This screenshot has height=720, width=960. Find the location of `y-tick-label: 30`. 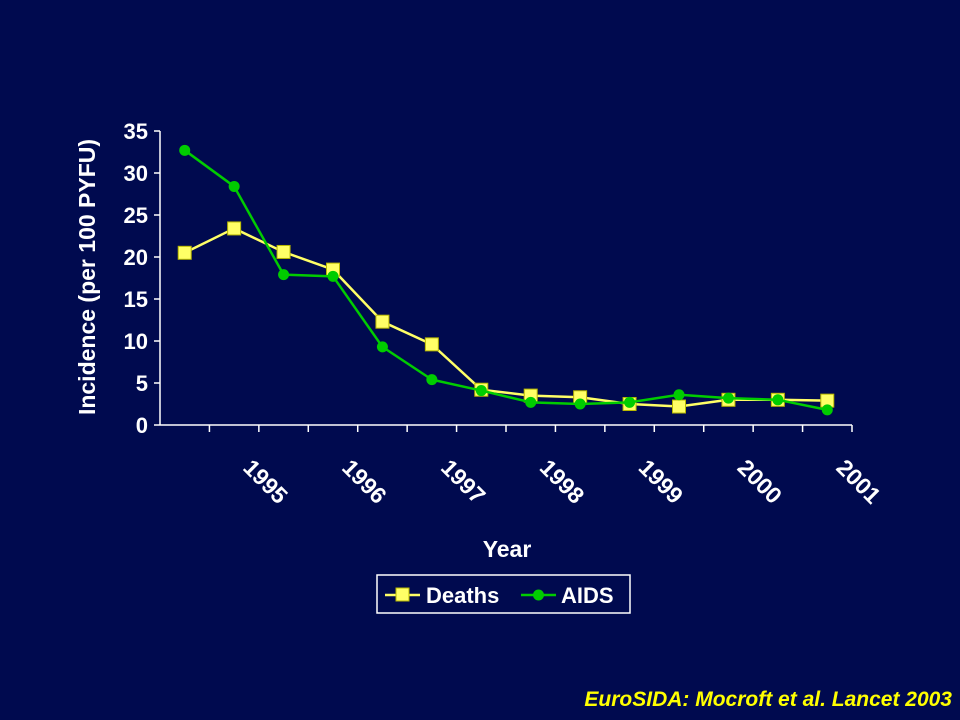

y-tick-label: 30 is located at coordinates (136, 173).